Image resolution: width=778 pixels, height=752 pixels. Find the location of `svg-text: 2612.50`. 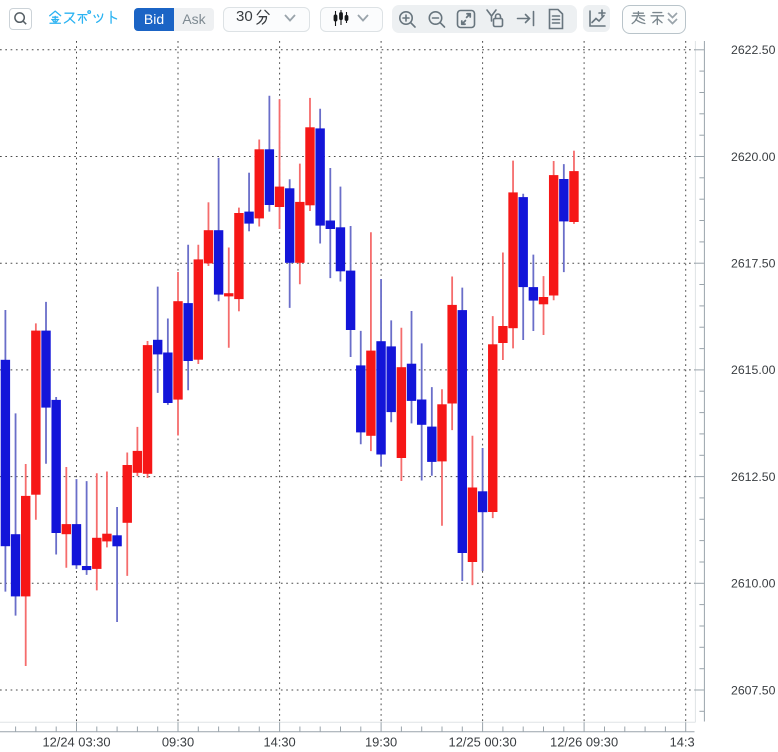

svg-text: 2612.50 is located at coordinates (753, 477).